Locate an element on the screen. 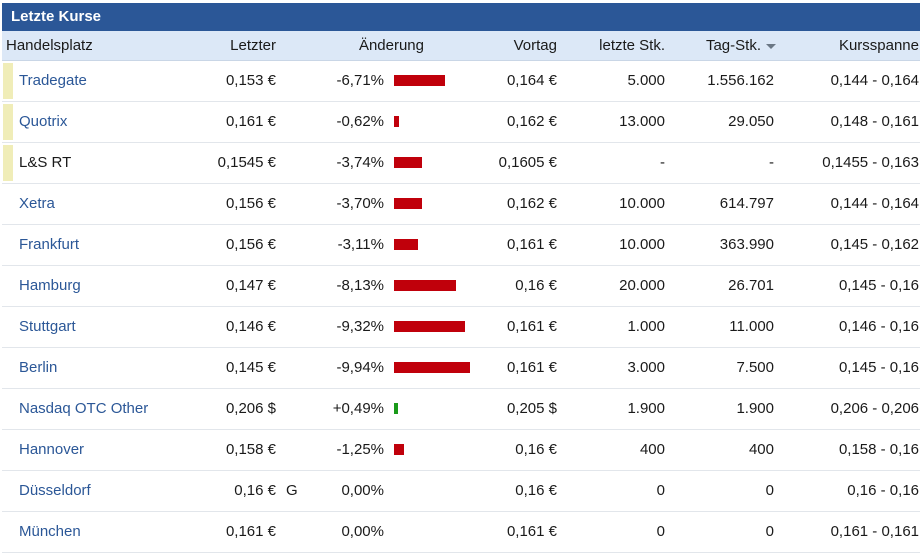 The image size is (922, 553). last-price: 0,1545 € is located at coordinates (246, 162).